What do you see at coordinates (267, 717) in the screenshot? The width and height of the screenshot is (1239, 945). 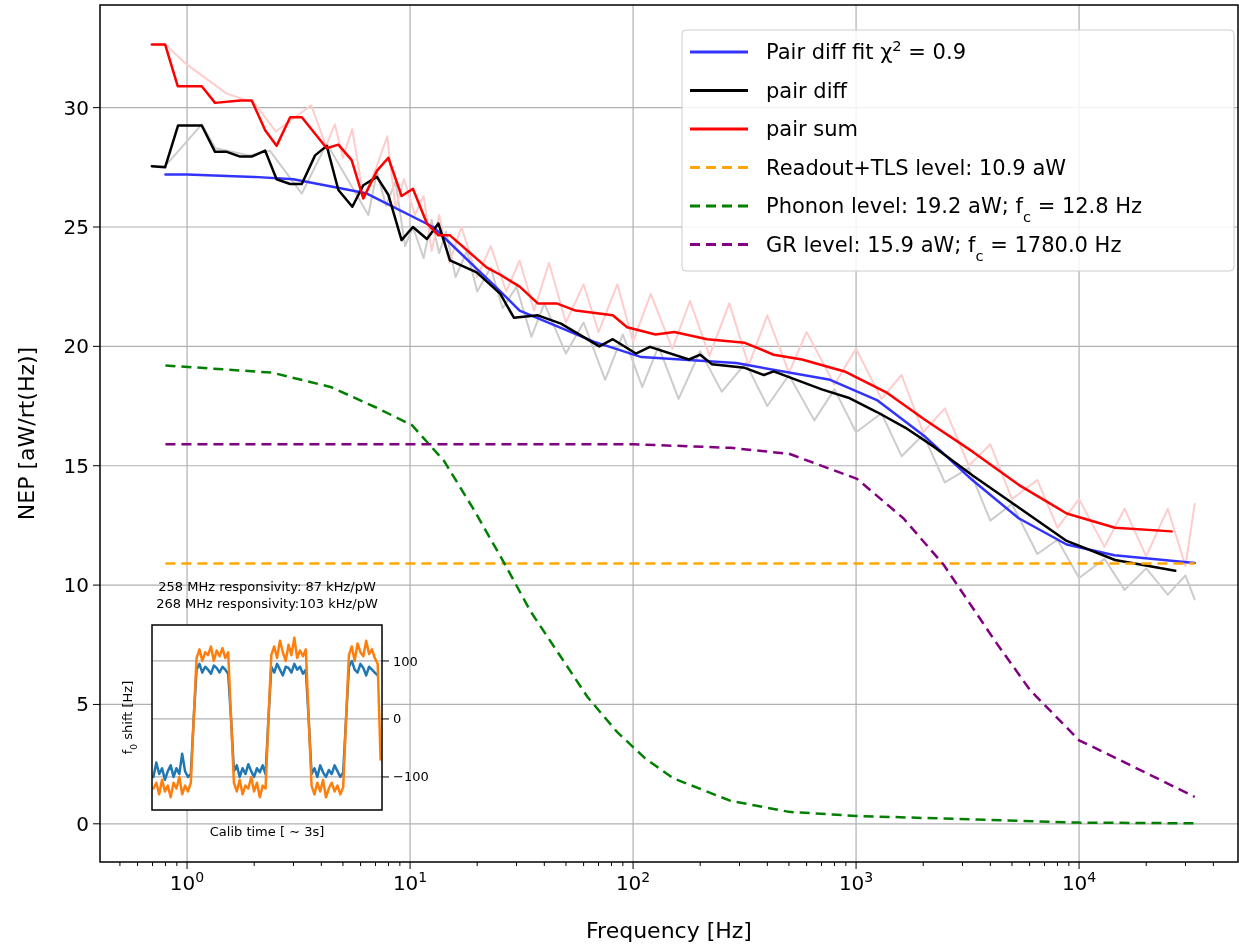 I see `line-series` at bounding box center [267, 717].